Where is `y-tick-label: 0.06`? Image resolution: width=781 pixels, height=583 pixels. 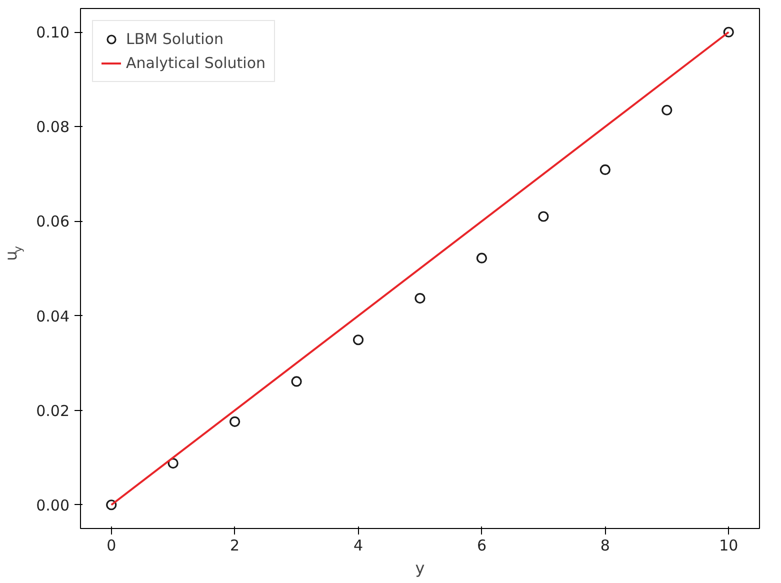
y-tick-label: 0.06 is located at coordinates (53, 221).